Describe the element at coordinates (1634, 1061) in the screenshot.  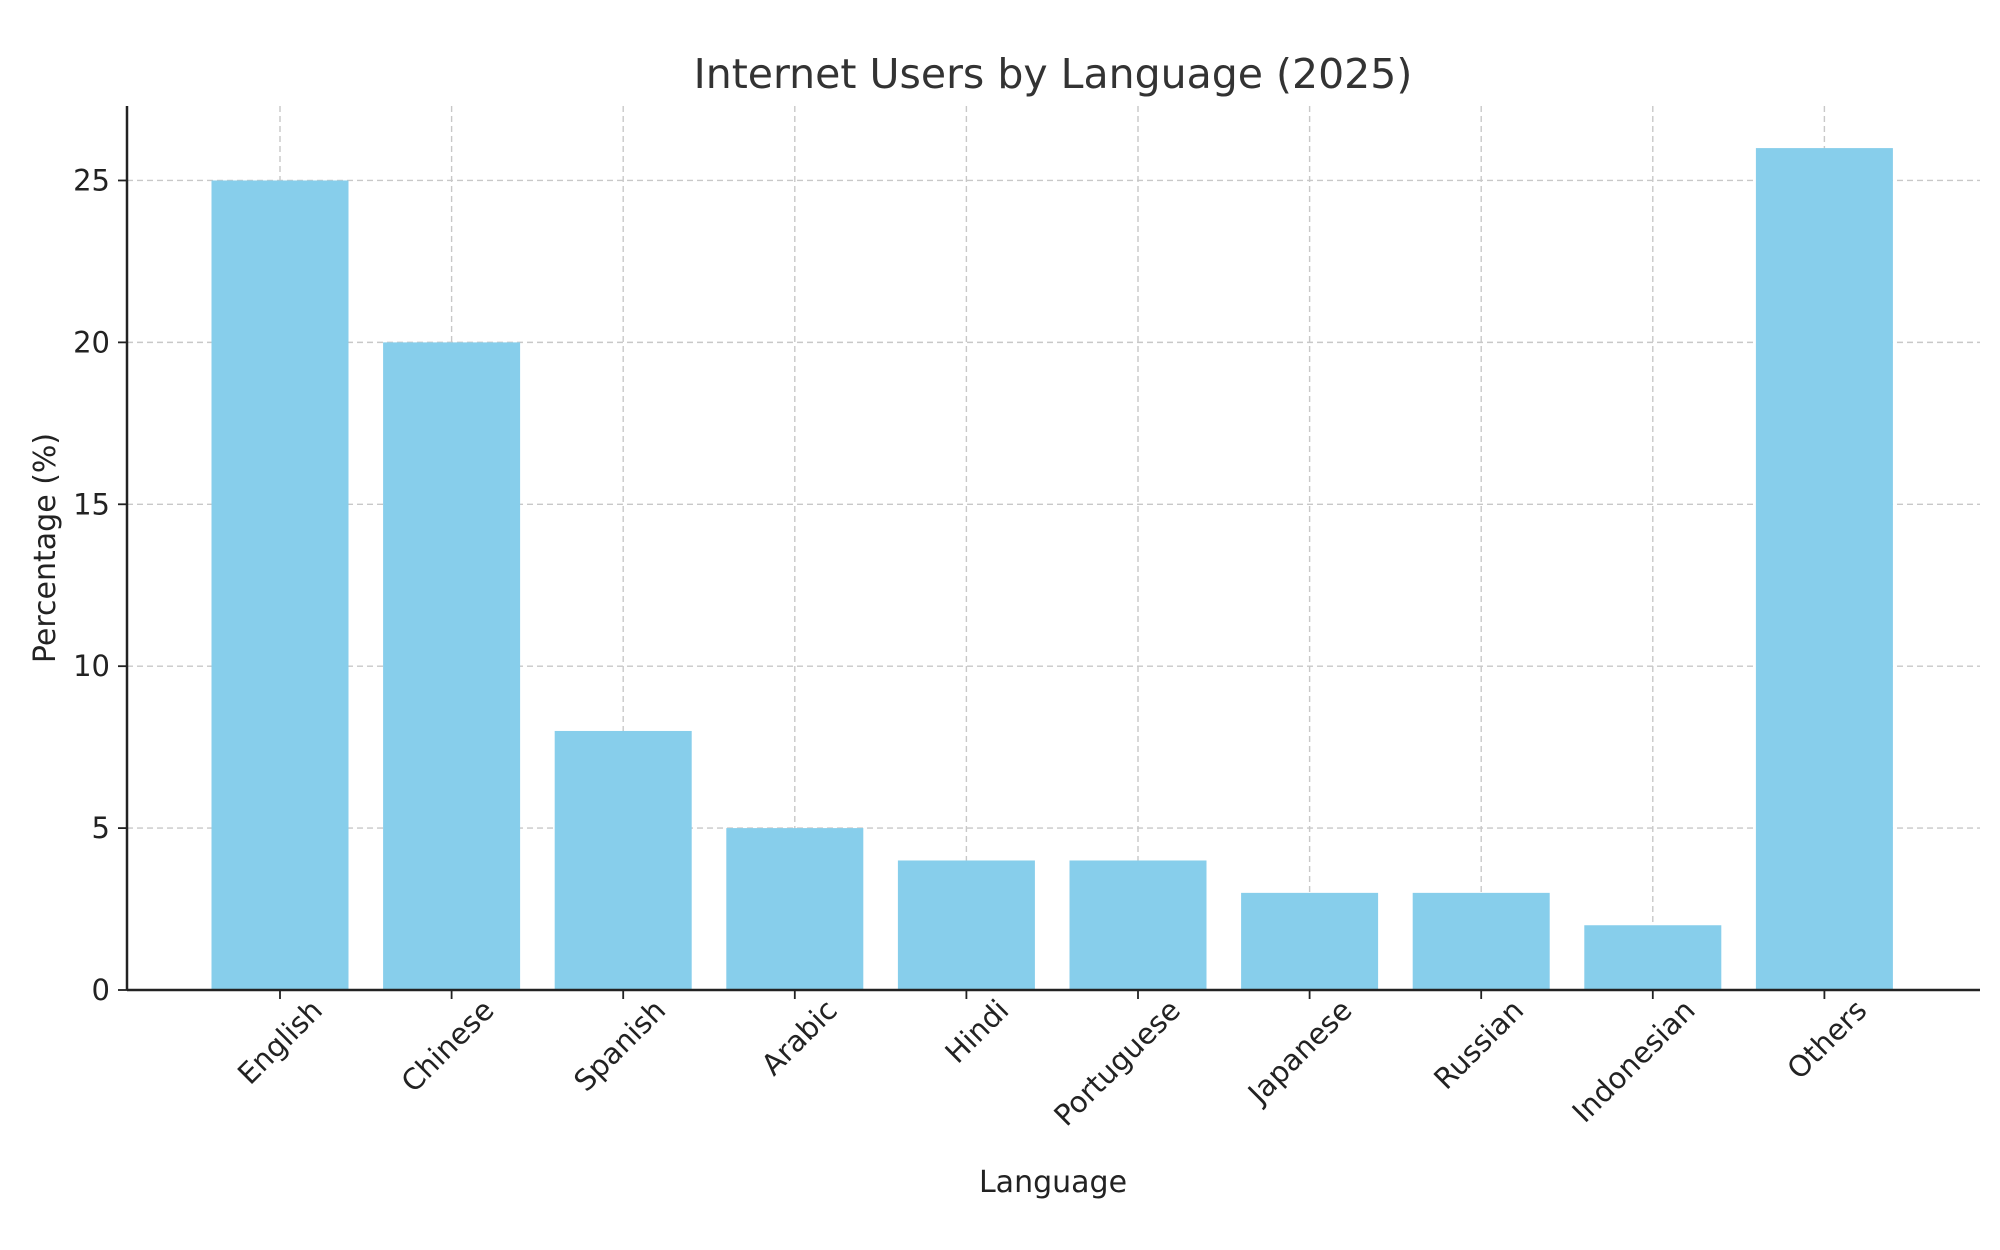
I see `x-tick-label-indonesian: Indonesian` at that location.